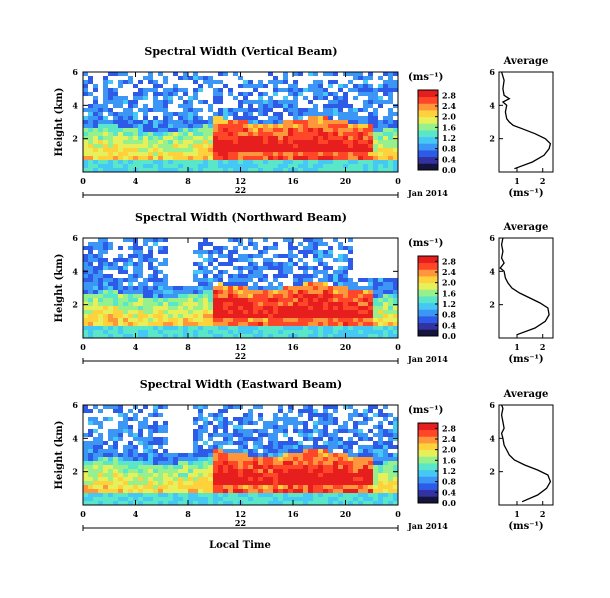 The width and height of the screenshot is (610, 598). Describe the element at coordinates (425, 77) in the screenshot. I see `colorbar-unit: (ms⁻¹)` at that location.